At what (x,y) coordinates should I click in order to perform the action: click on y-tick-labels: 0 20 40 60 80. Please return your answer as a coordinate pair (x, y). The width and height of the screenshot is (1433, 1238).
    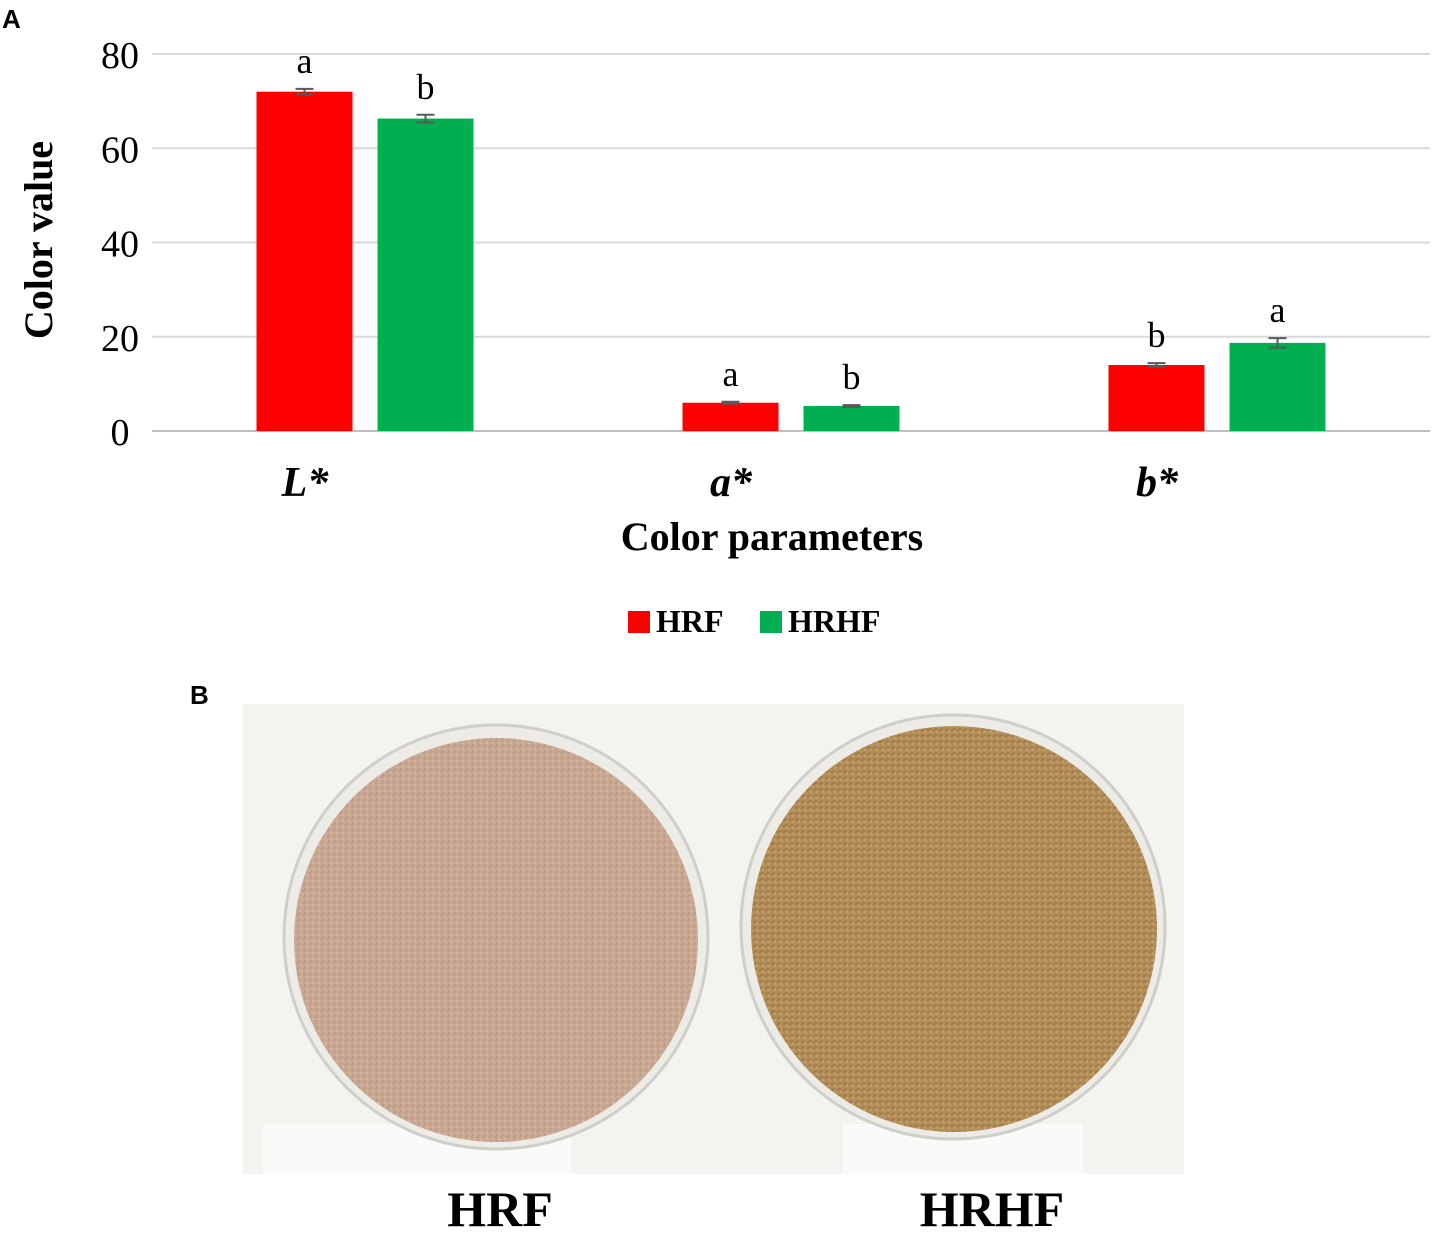
    Looking at the image, I should click on (120, 244).